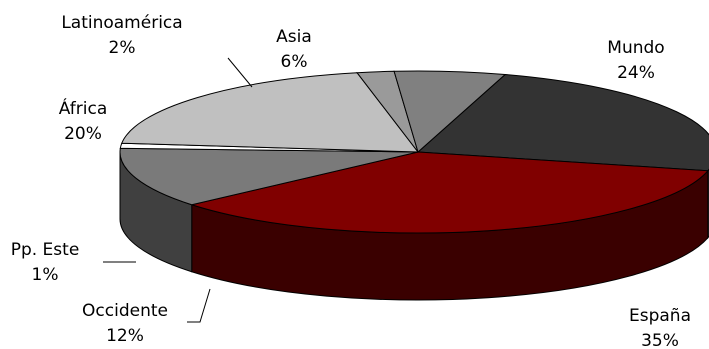 Image resolution: width=709 pixels, height=349 pixels. Describe the element at coordinates (240, 72) in the screenshot. I see `leader-latinoamerica` at that location.